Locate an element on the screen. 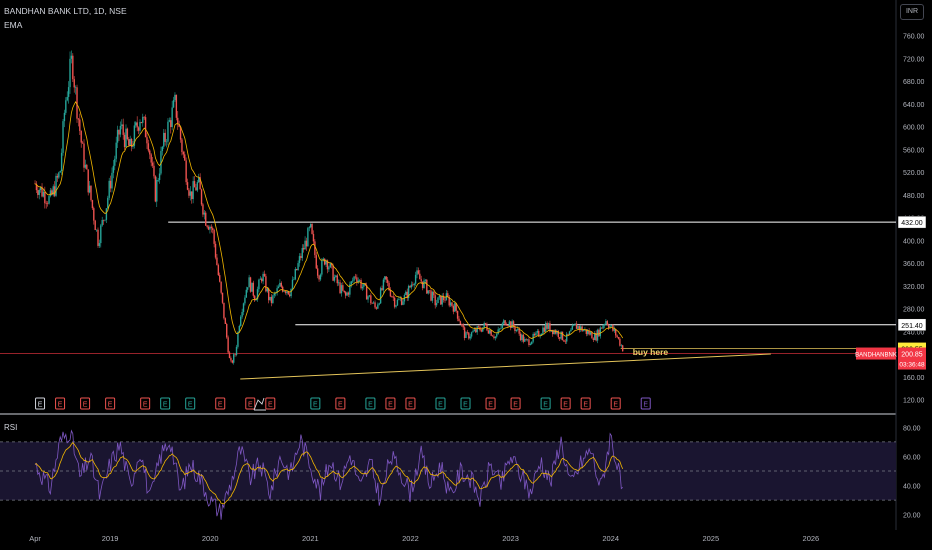 The height and width of the screenshot is (550, 932). buy-here-annotation: buy here is located at coordinates (651, 352).